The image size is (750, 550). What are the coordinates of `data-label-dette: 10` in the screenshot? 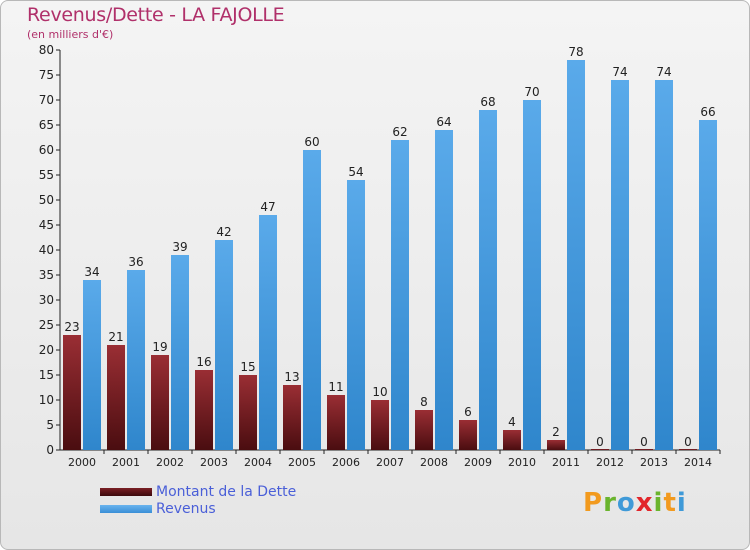 It's located at (379, 392).